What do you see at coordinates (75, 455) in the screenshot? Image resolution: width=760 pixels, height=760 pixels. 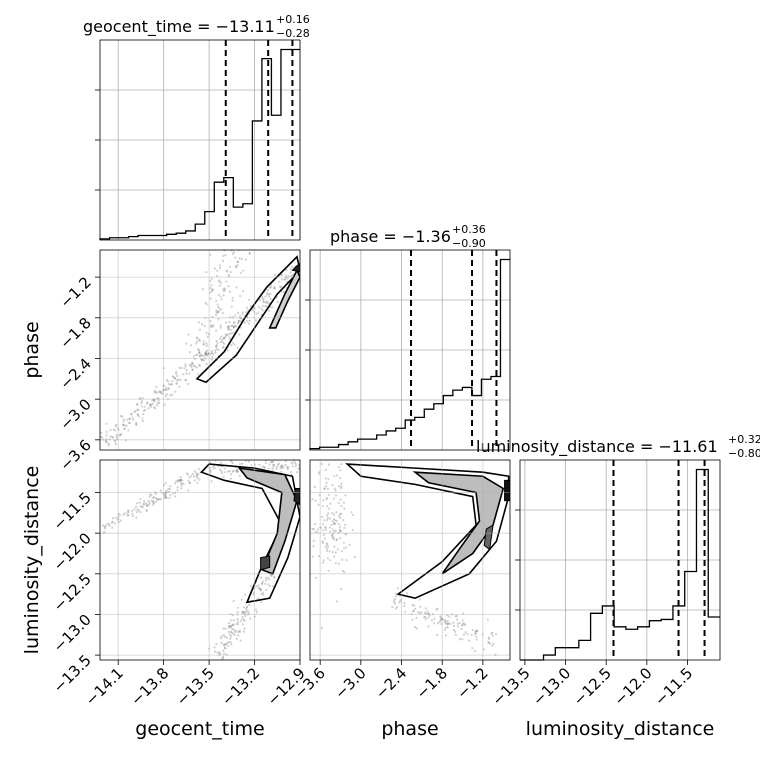 I see `y-tick-label: −3.6` at bounding box center [75, 455].